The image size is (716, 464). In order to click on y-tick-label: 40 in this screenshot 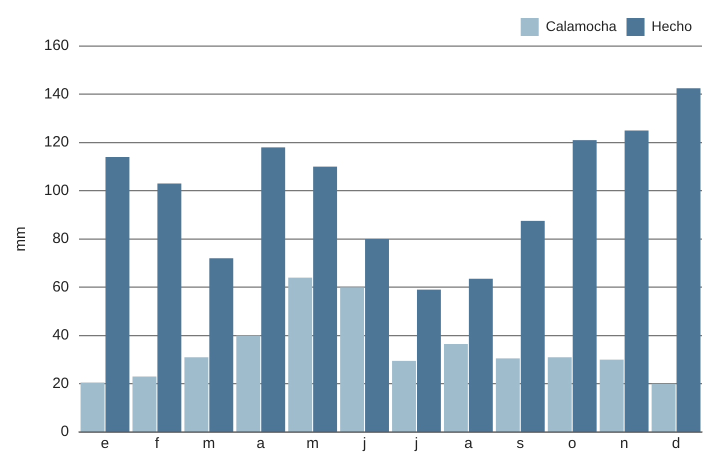, I will do `click(61, 335)`.